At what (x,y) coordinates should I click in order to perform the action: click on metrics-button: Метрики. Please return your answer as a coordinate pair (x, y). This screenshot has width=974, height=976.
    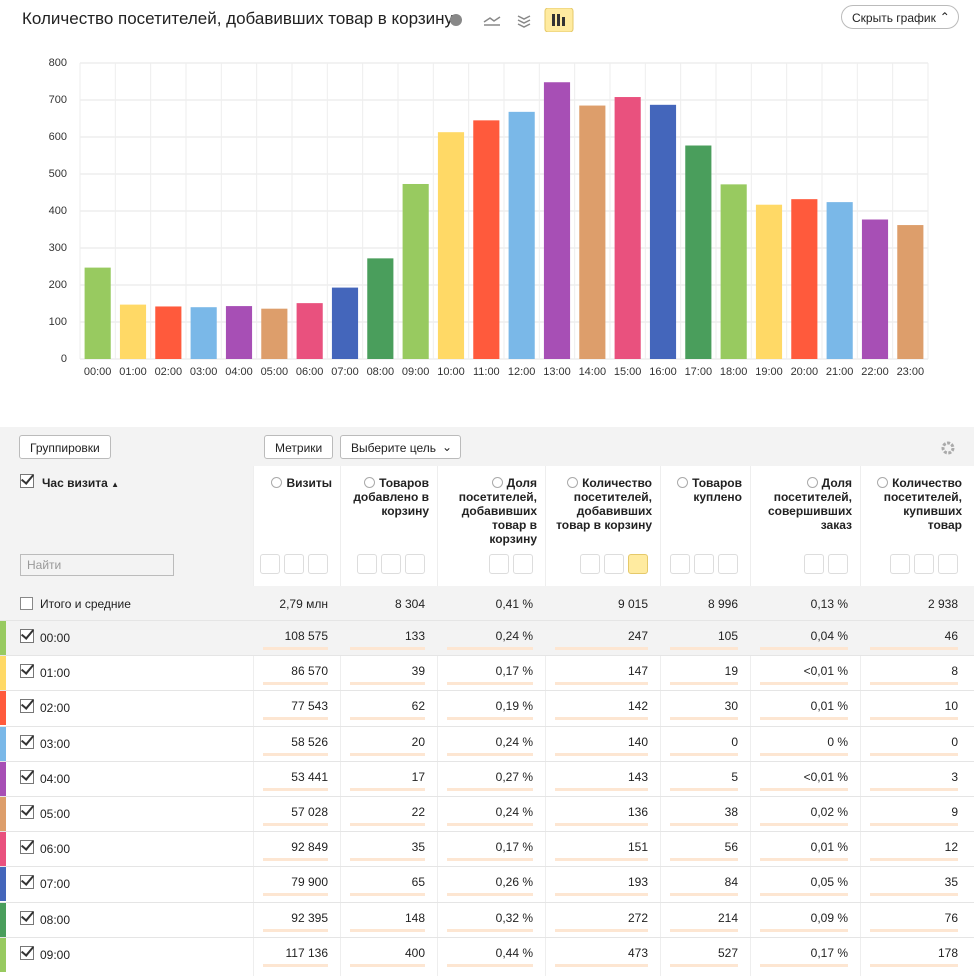
    Looking at the image, I should click on (299, 447).